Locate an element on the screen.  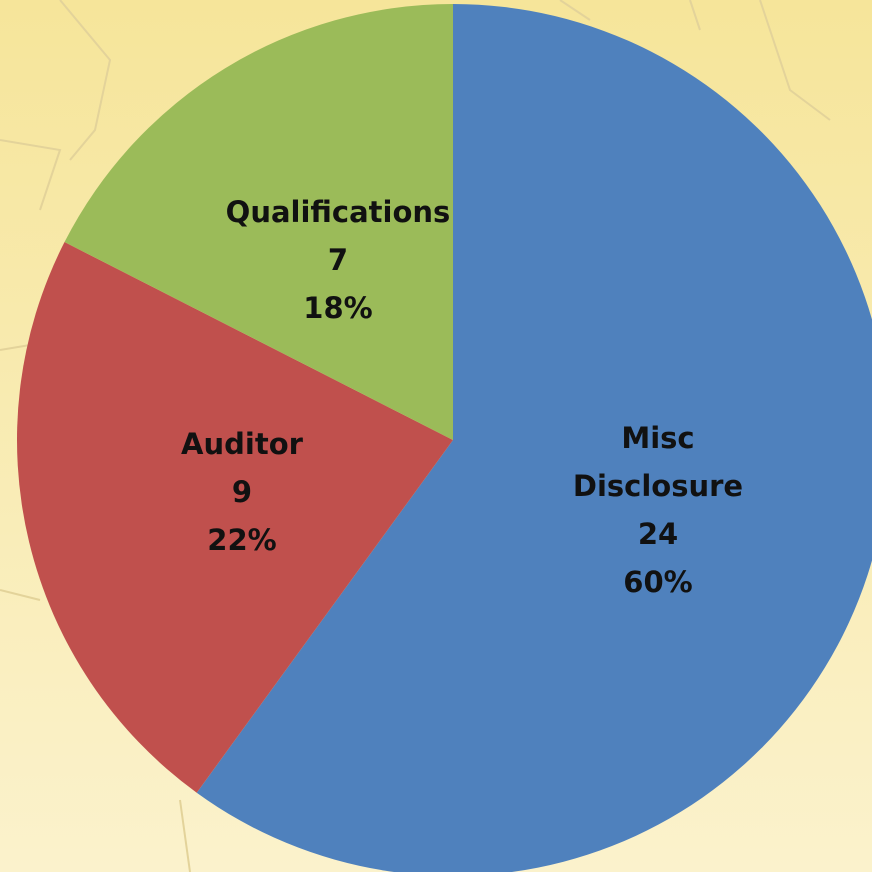
slice-label: Auditor 9 22% is located at coordinates (242, 492).